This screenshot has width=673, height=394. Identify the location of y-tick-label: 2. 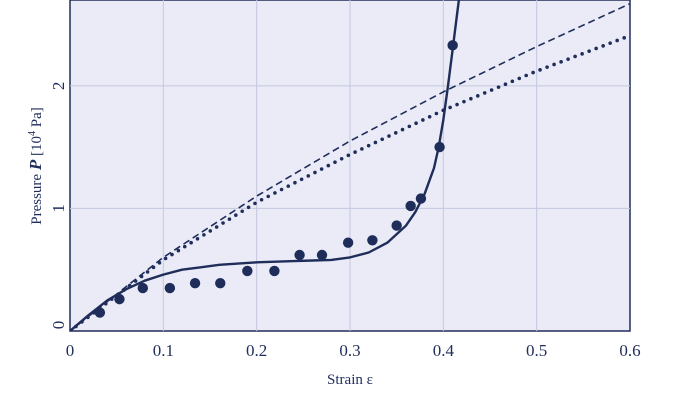
(58, 86).